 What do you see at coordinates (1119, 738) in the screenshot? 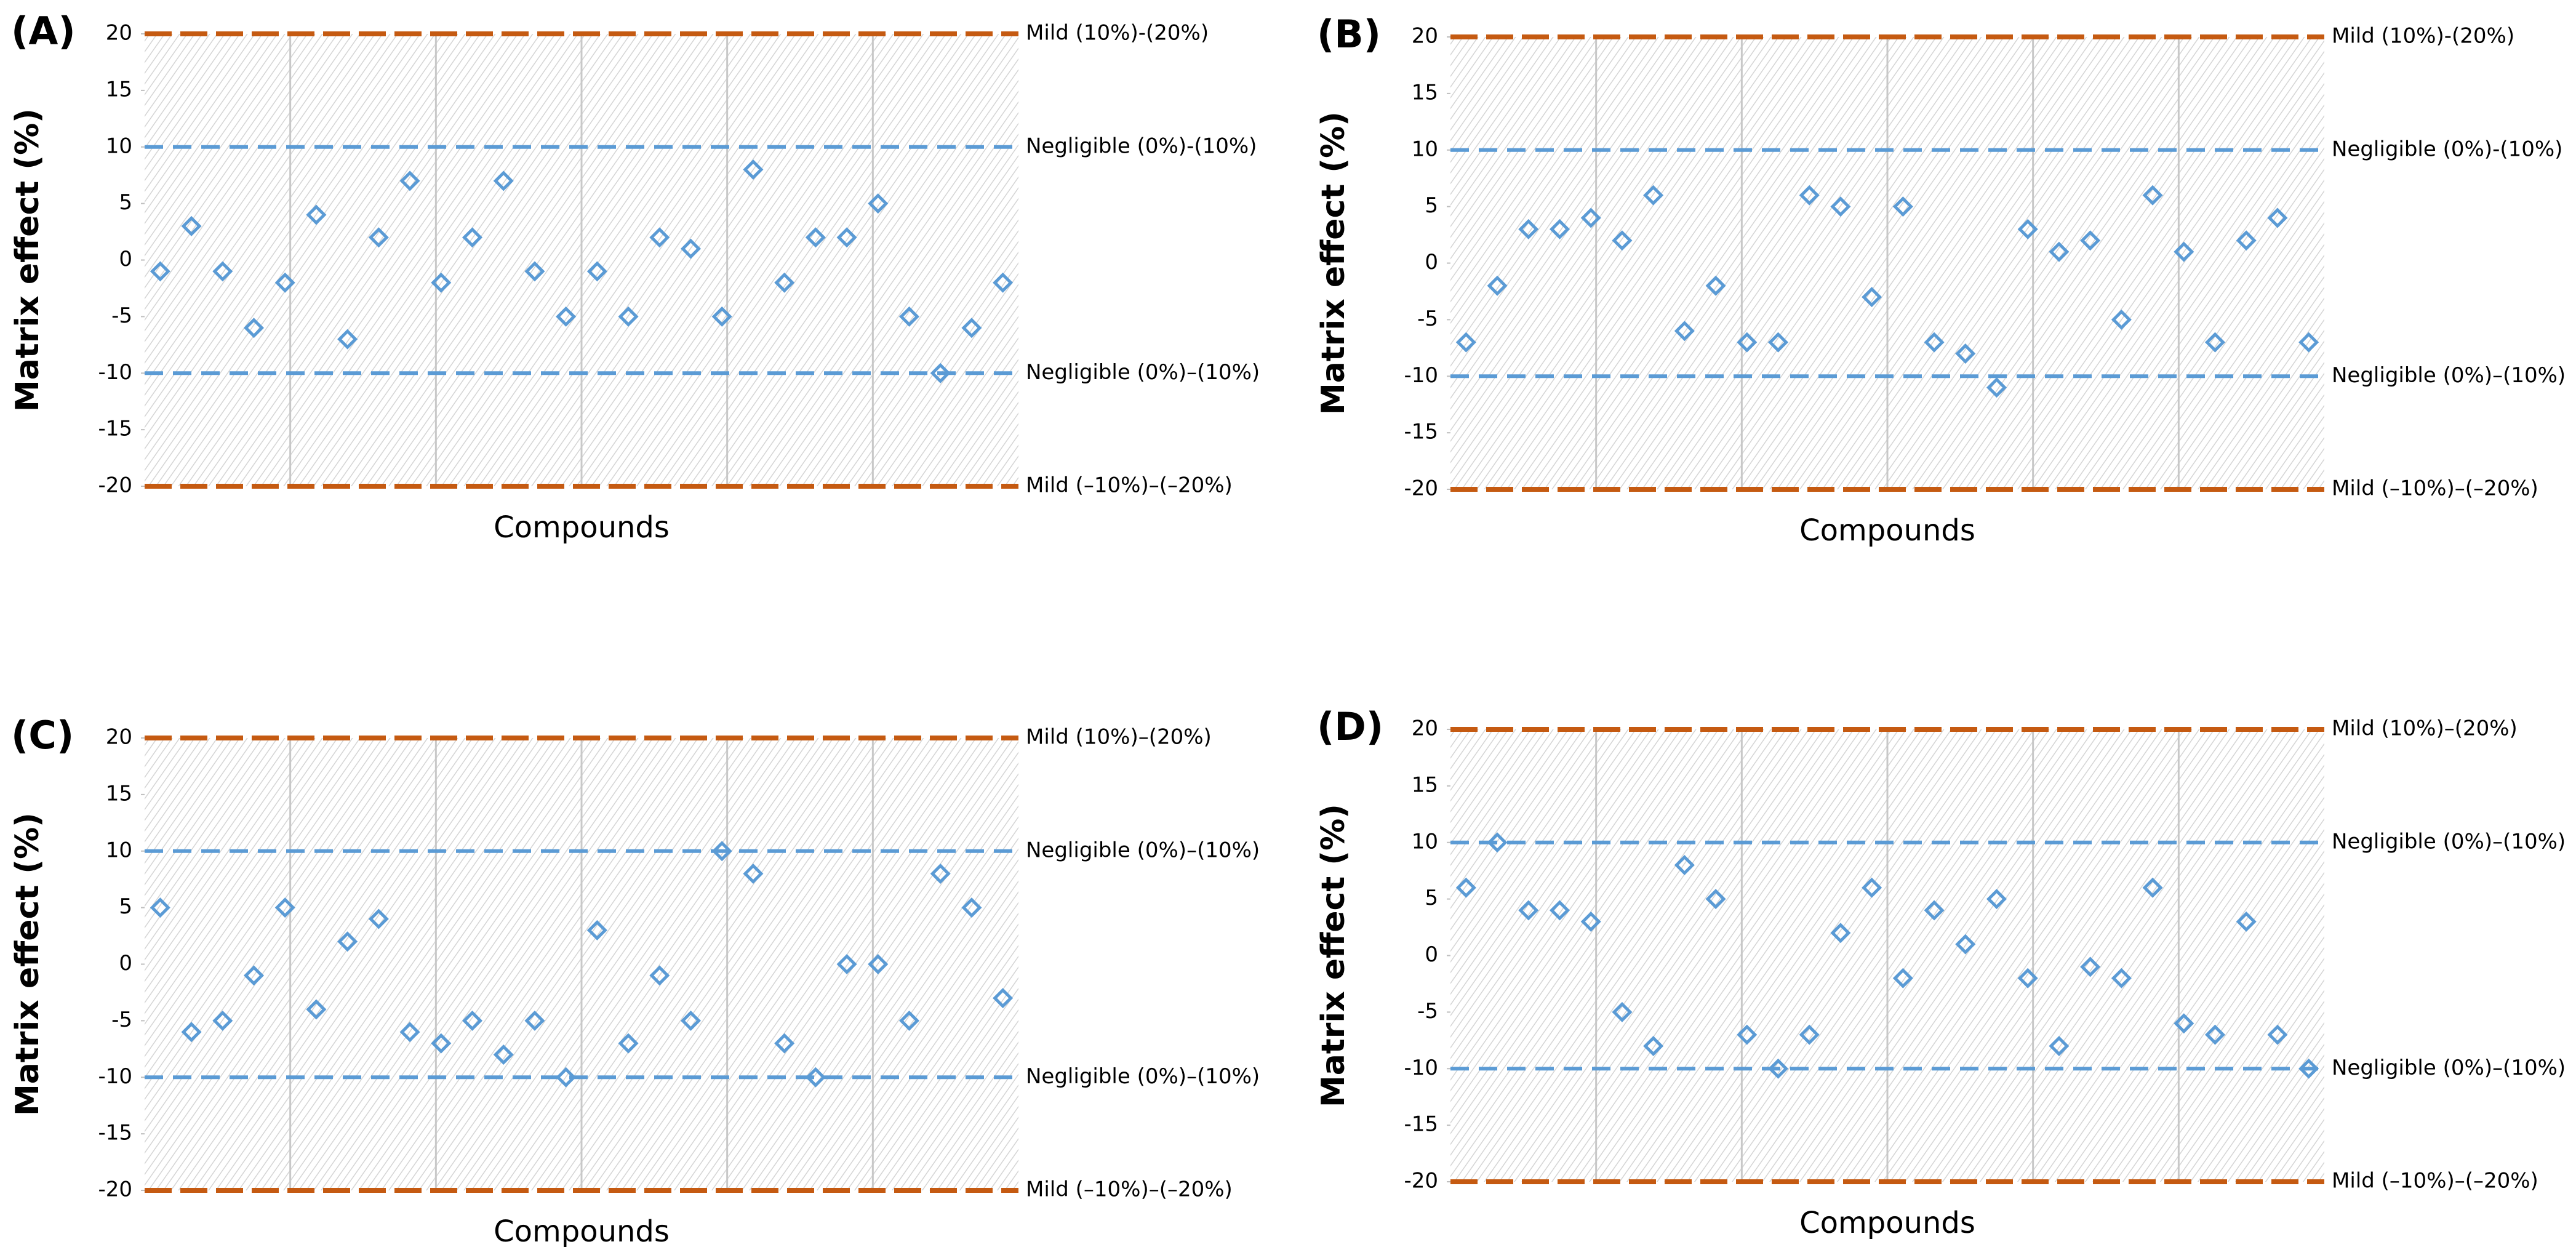
I see `reference-label: Mild (10%)–(20%)` at bounding box center [1119, 738].